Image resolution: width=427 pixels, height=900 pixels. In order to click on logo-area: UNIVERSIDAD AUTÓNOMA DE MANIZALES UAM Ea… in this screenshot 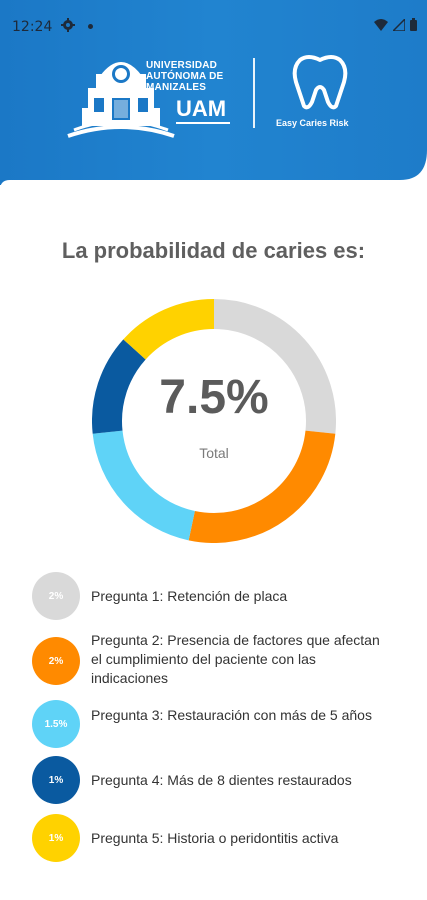, I will do `click(213, 90)`.